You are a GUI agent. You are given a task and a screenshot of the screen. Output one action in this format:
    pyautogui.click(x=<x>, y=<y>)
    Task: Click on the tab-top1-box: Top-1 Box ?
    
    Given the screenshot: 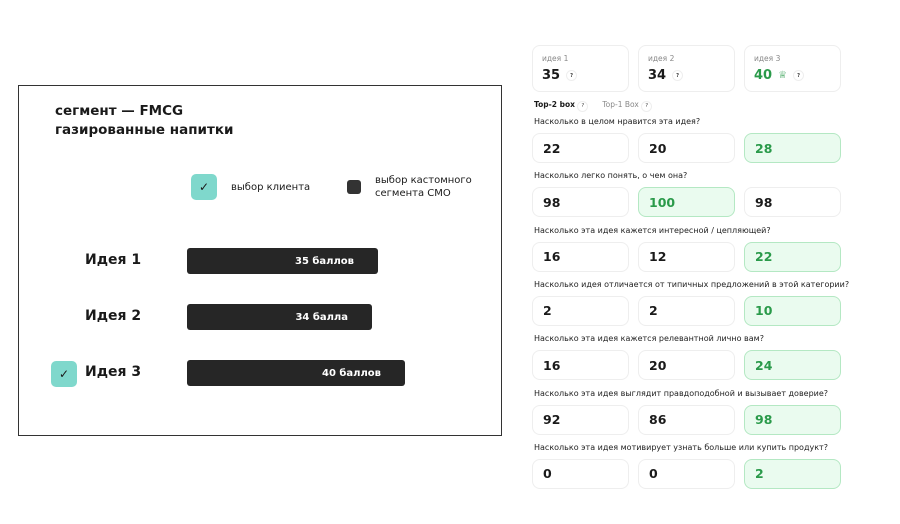 What is the action you would take?
    pyautogui.click(x=627, y=106)
    